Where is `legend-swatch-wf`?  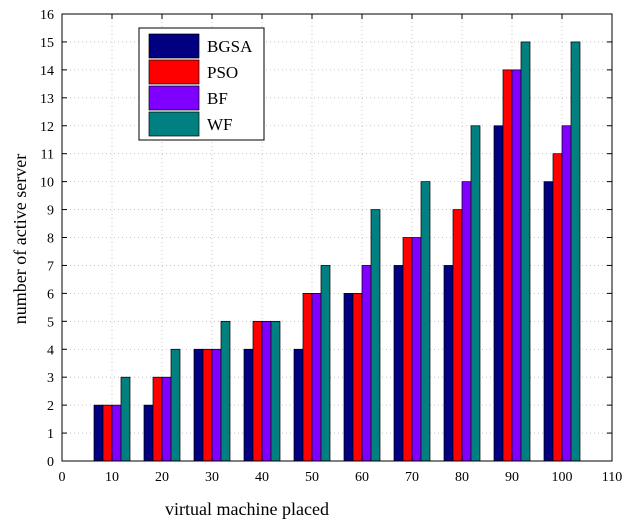 legend-swatch-wf is located at coordinates (174, 124).